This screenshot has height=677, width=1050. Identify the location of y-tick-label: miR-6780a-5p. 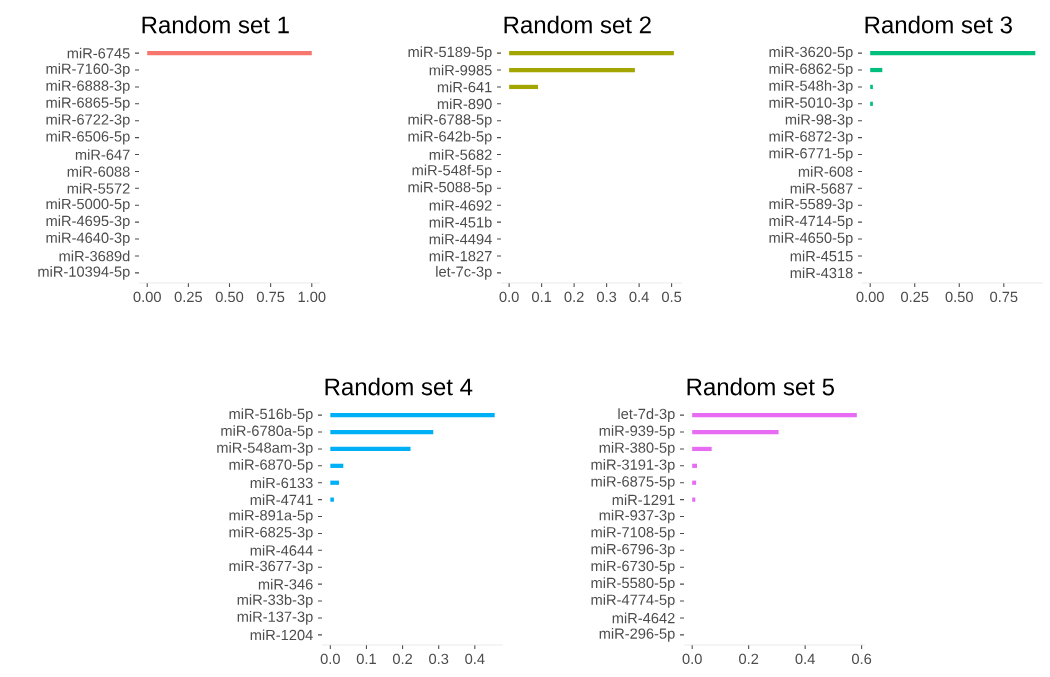
(267, 432).